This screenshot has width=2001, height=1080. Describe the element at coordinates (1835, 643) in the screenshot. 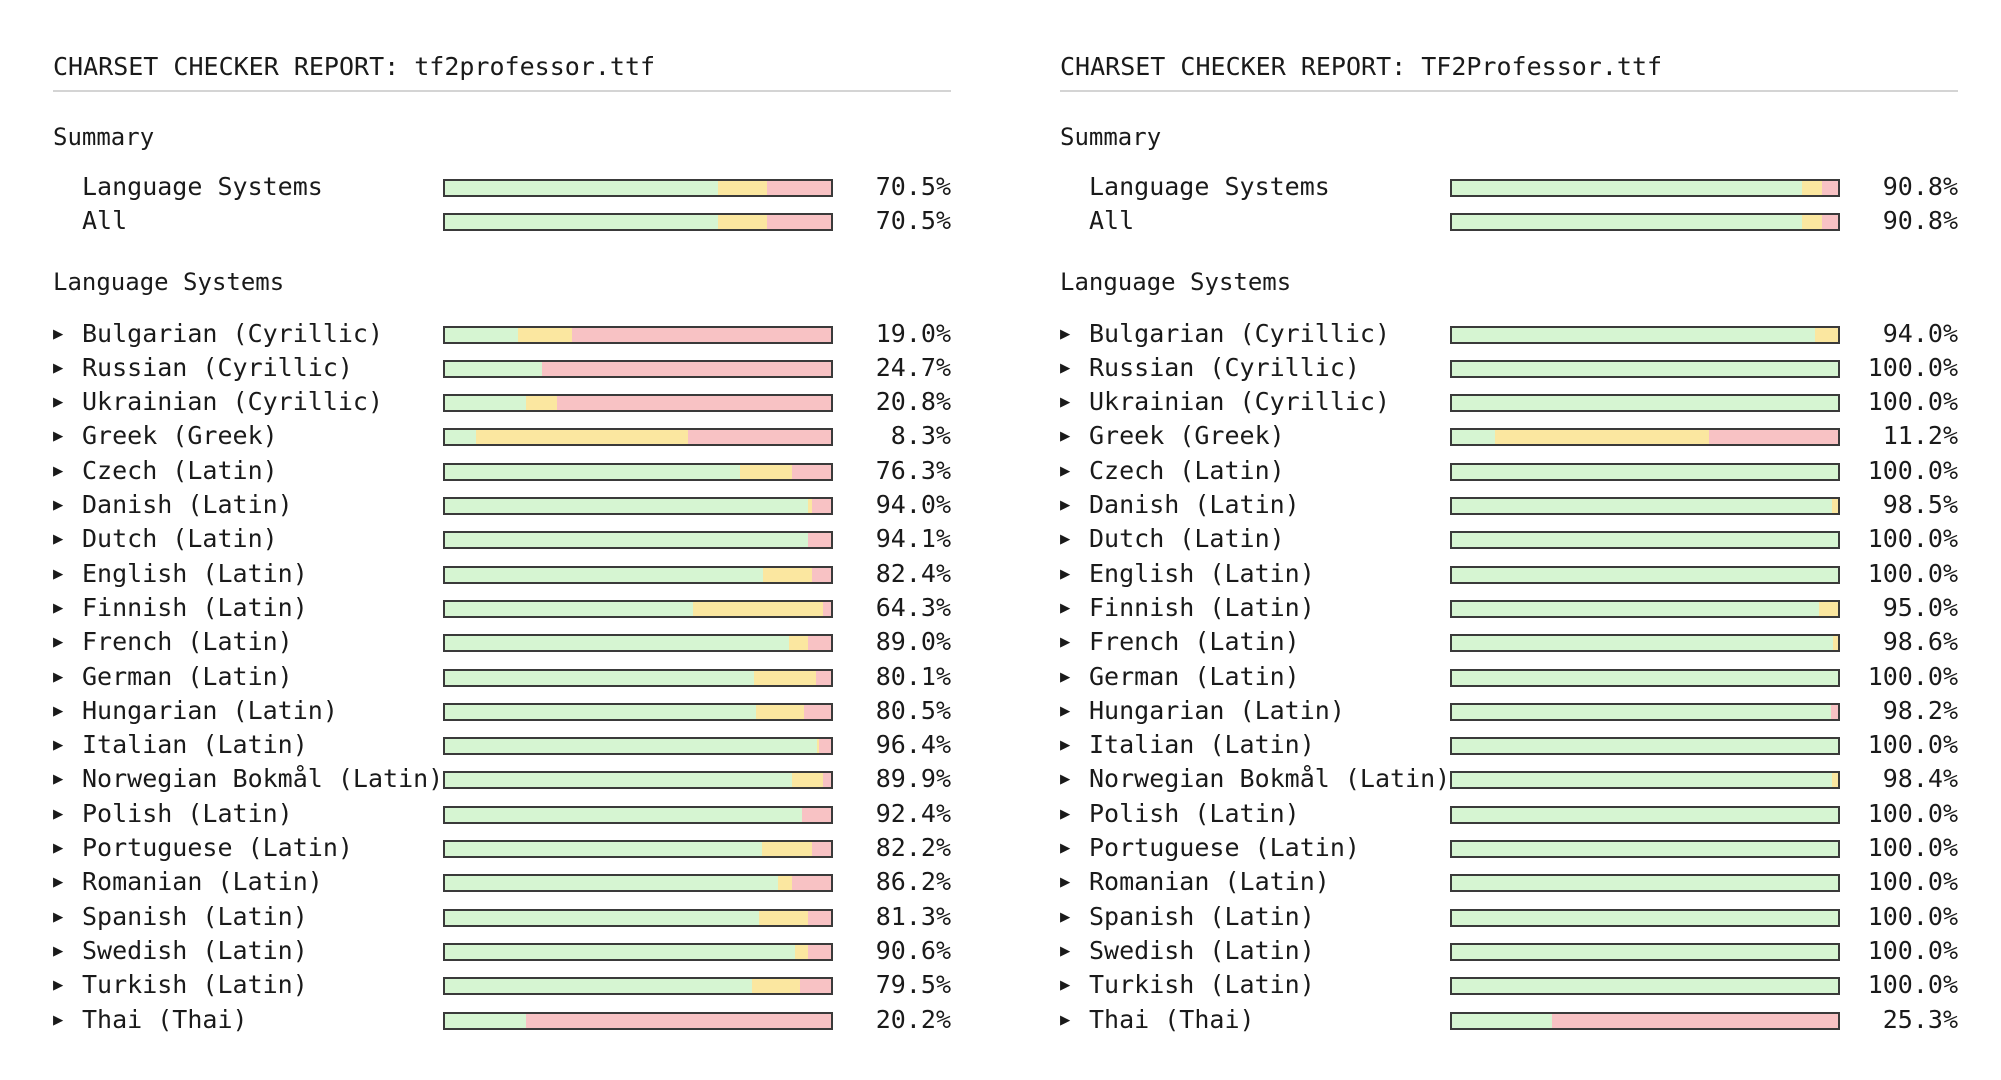

I see `coverage-partial-segment` at that location.